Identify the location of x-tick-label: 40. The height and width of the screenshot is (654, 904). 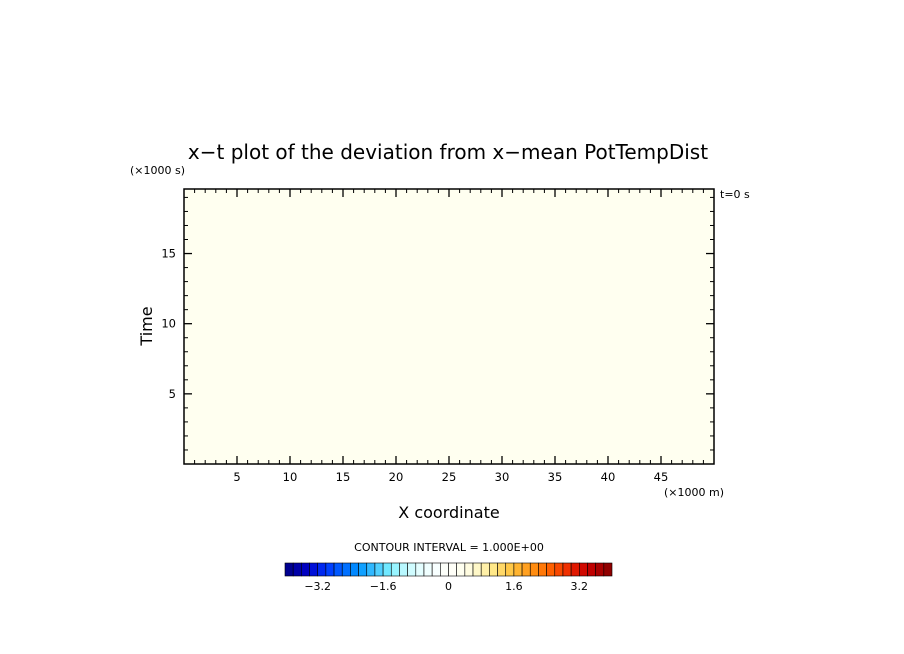
(608, 477).